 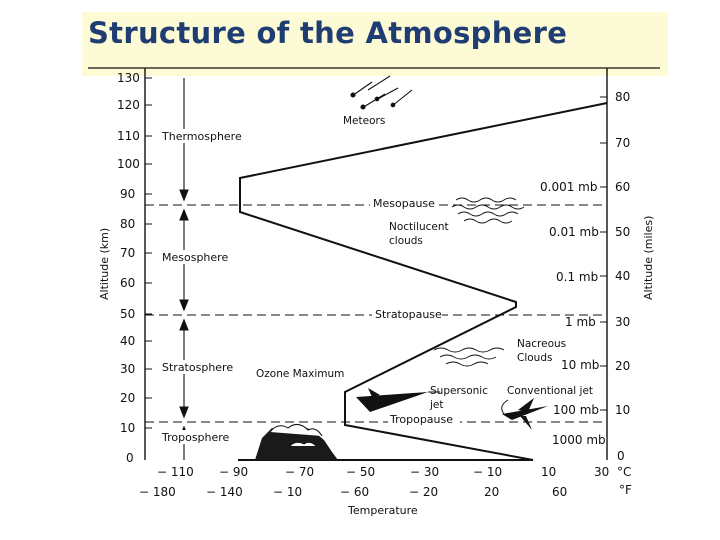 What do you see at coordinates (104, 264) in the screenshot?
I see `left-axis-title: Altitude (km)` at bounding box center [104, 264].